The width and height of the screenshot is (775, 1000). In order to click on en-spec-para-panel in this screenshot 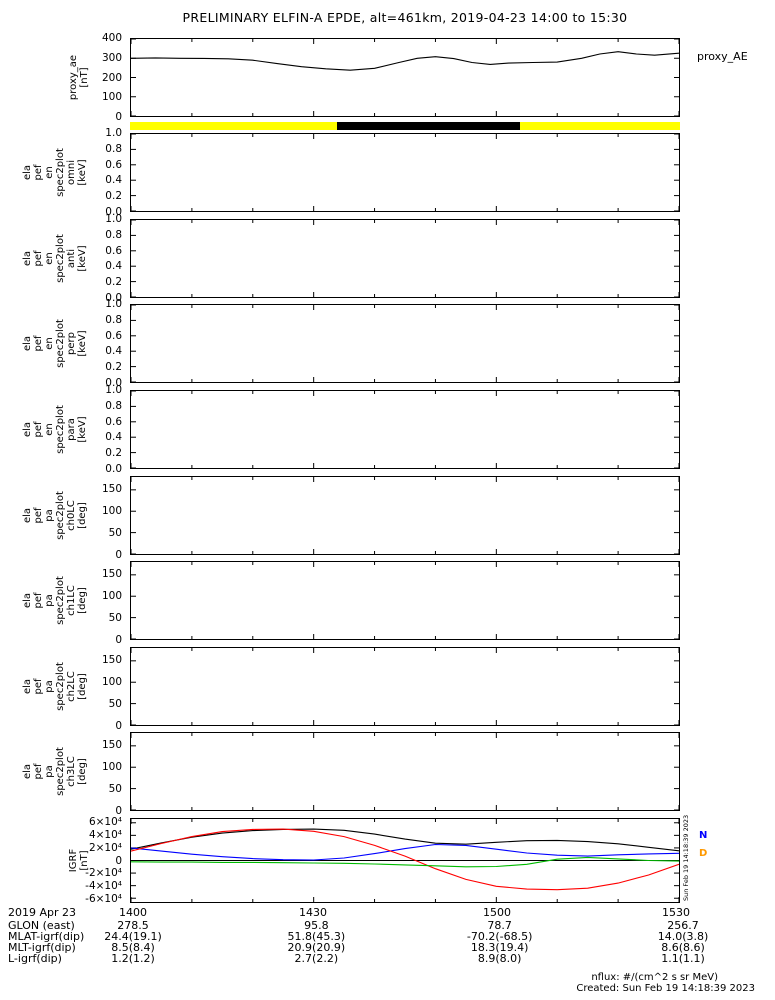, I will do `click(405, 429)`.